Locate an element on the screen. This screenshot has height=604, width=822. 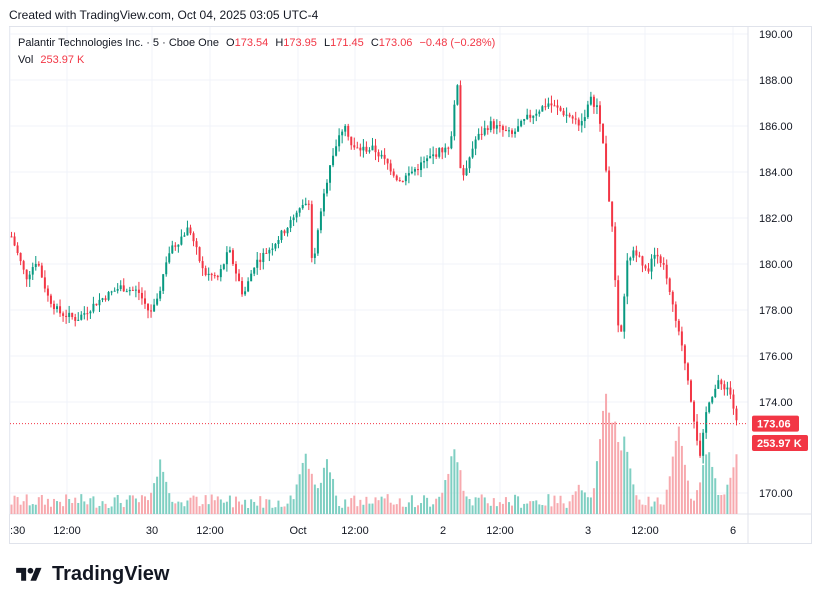
time-axis-label: 3 is located at coordinates (588, 531).